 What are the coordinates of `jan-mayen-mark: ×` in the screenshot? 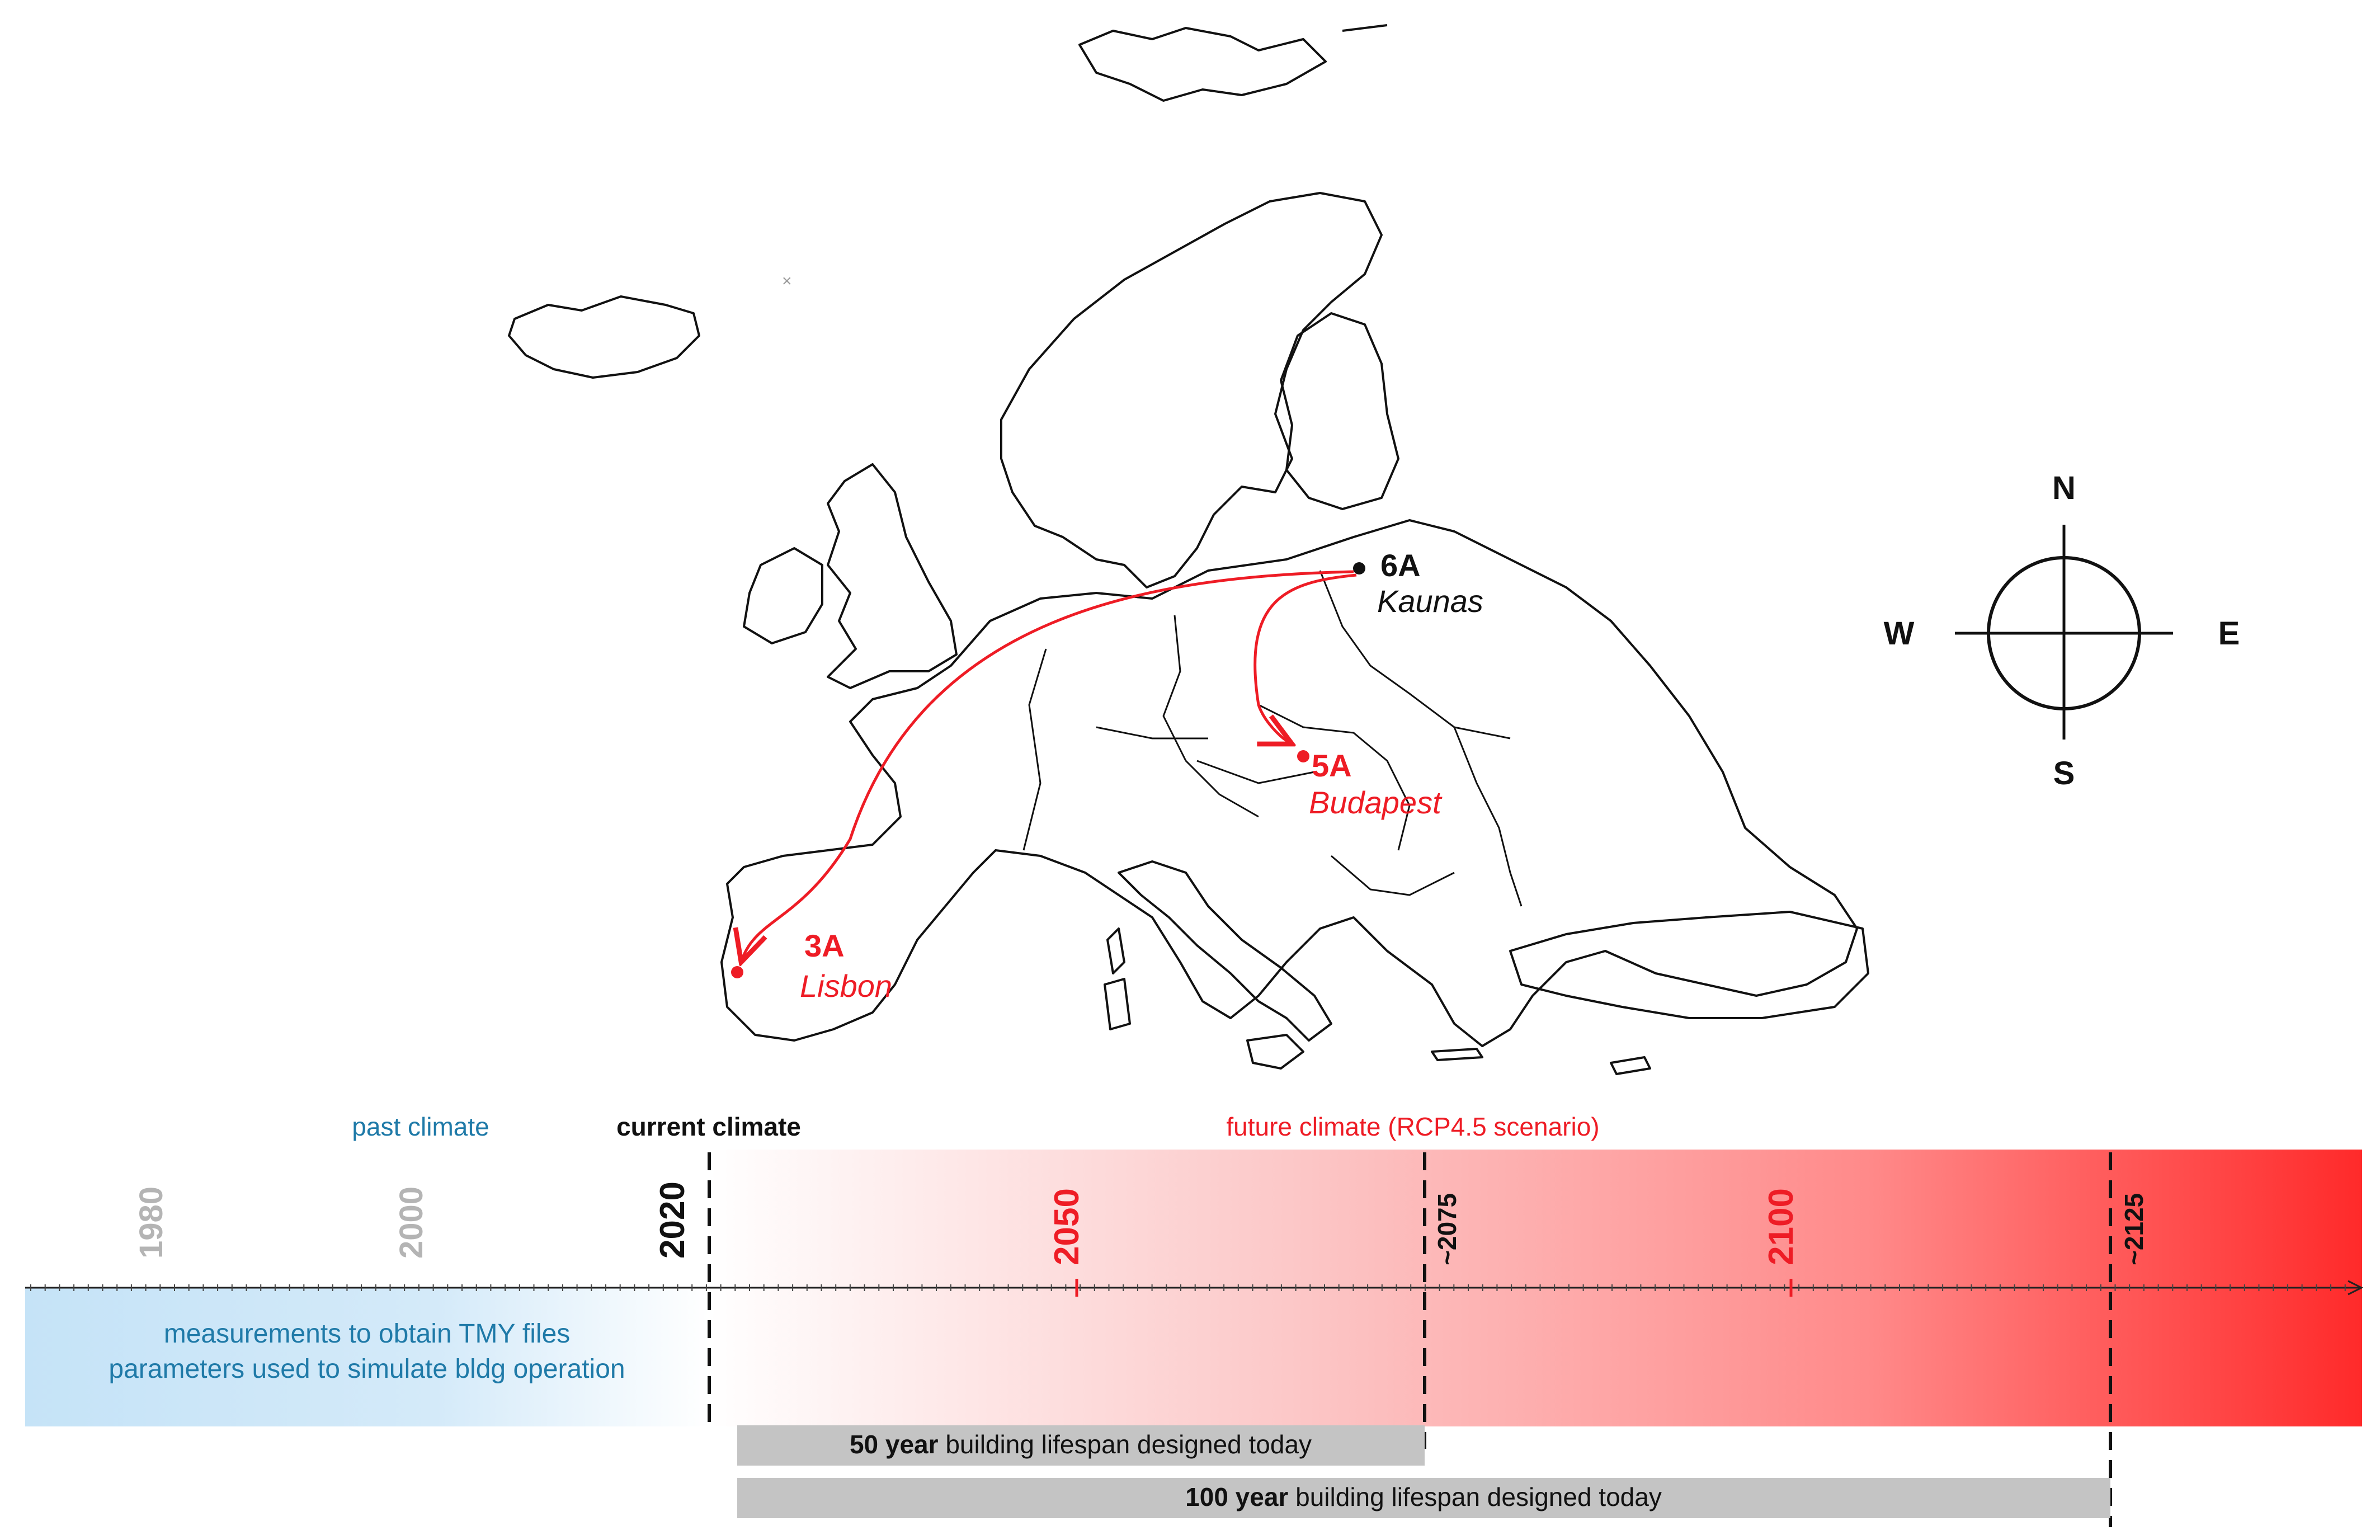 It's located at (787, 281).